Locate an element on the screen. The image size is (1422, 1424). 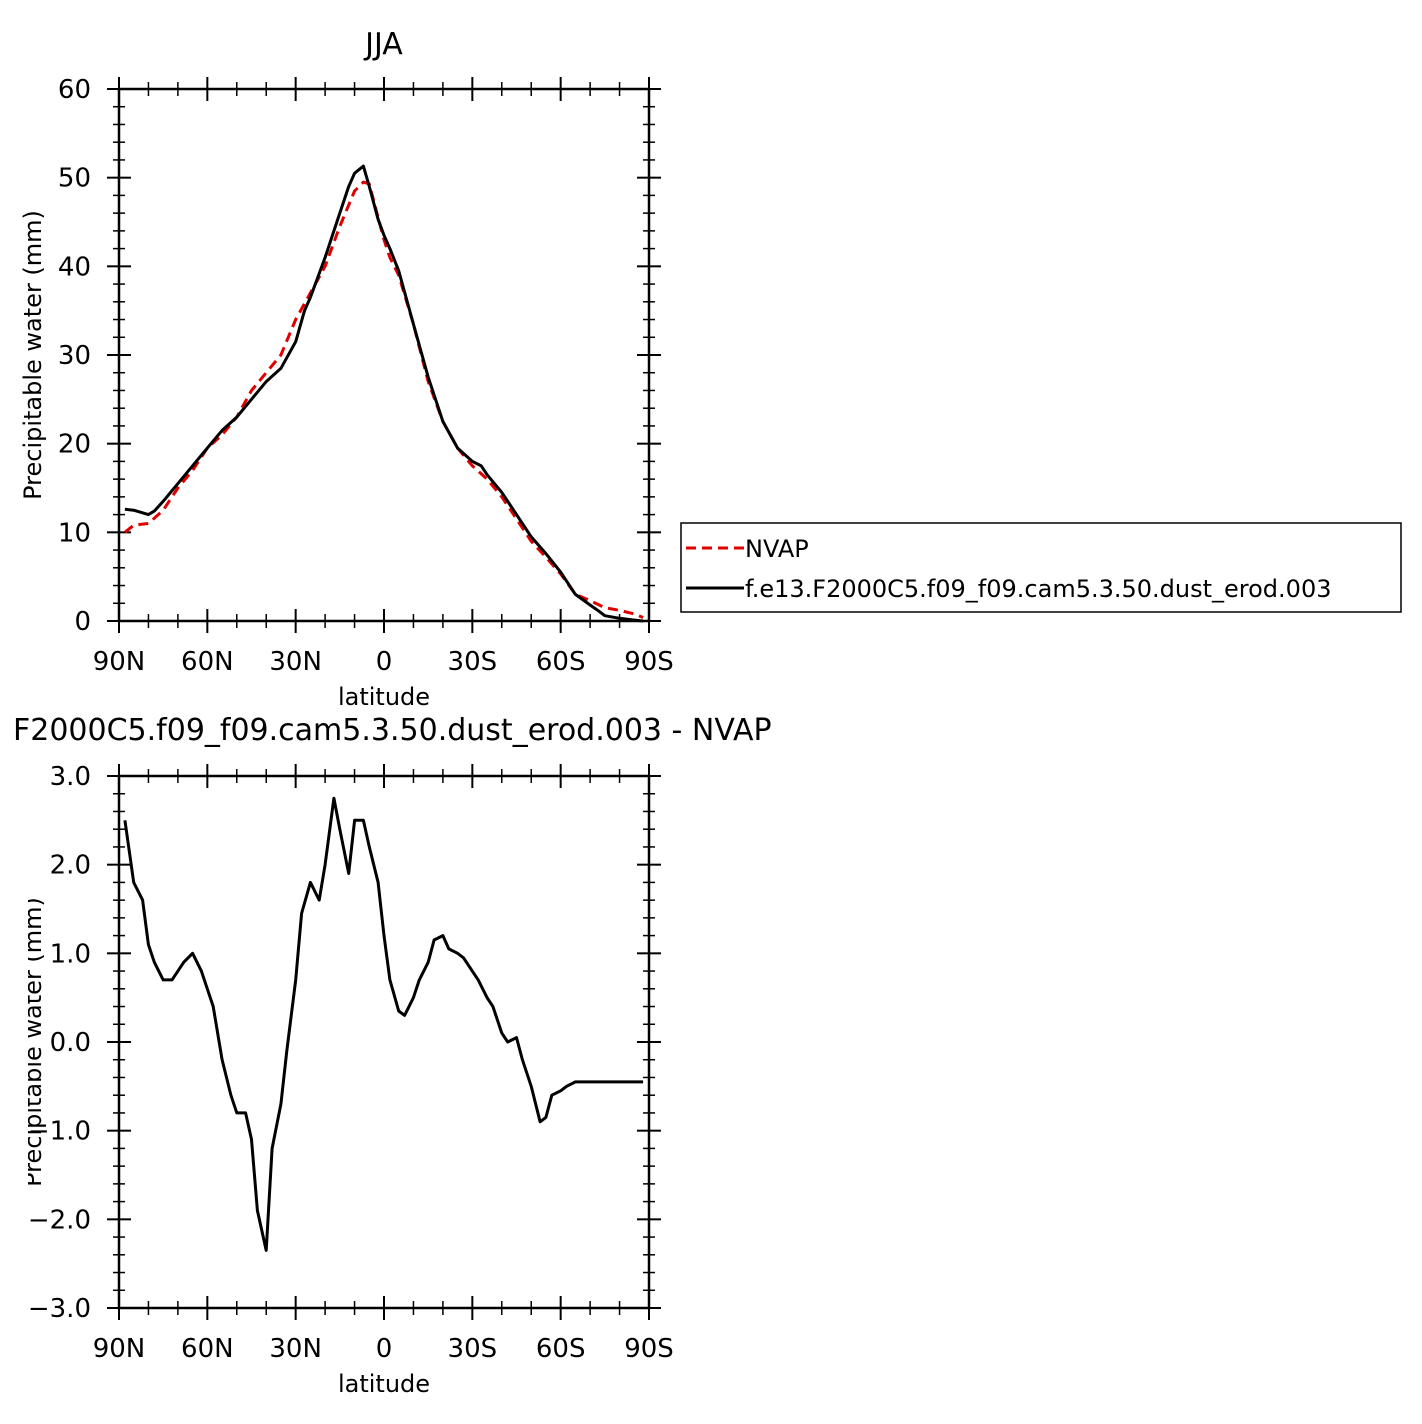
legend-label-nvap: NVAP is located at coordinates (777, 549).